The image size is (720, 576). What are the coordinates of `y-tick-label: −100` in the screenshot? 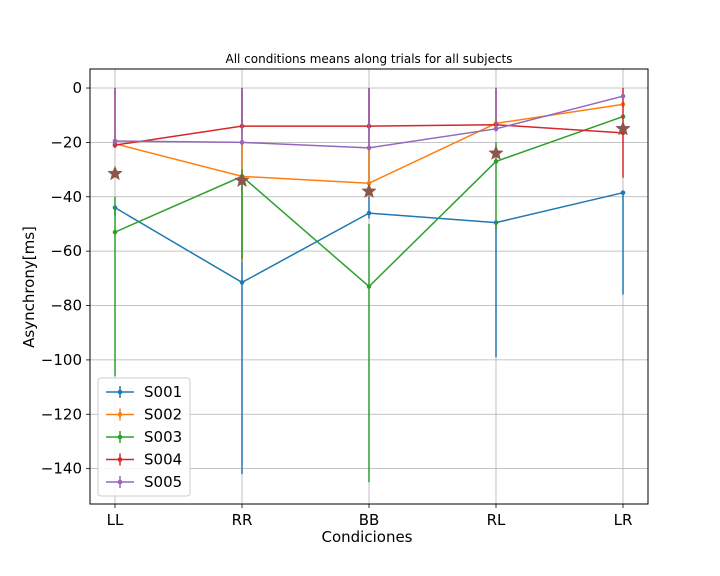 It's located at (61, 360).